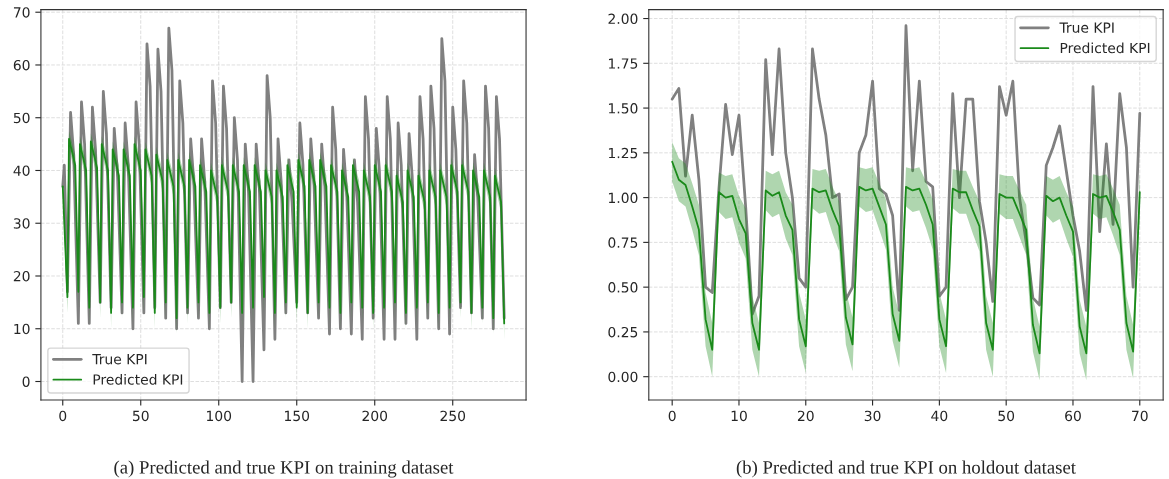 The height and width of the screenshot is (479, 1169). I want to click on text: (b) Predicted and true KPI on holdout dataset, so click(906, 469).